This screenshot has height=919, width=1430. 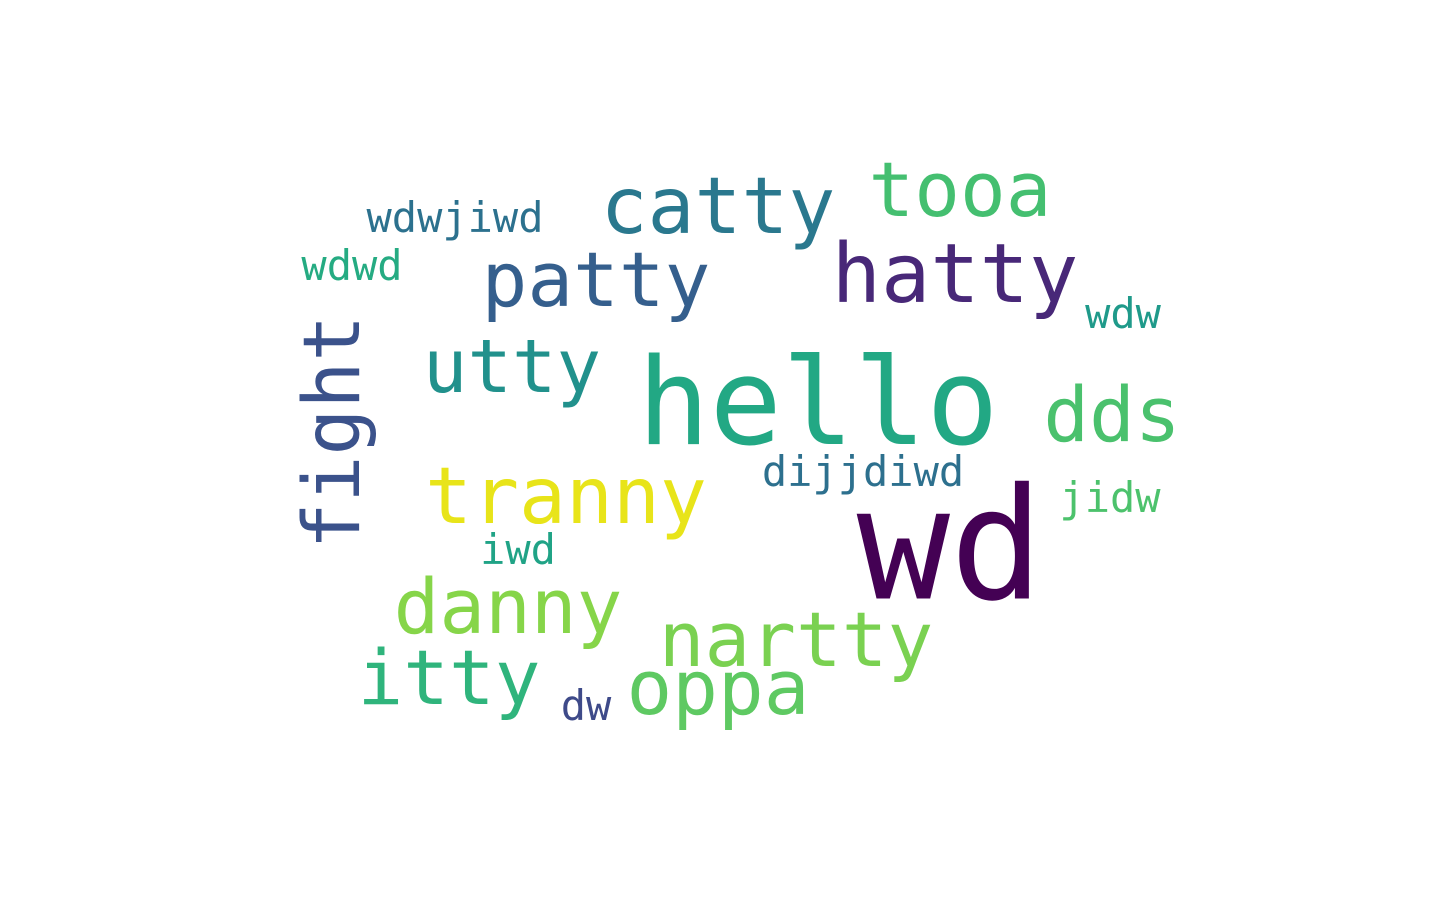 I want to click on word-fight: fight, so click(x=333, y=432).